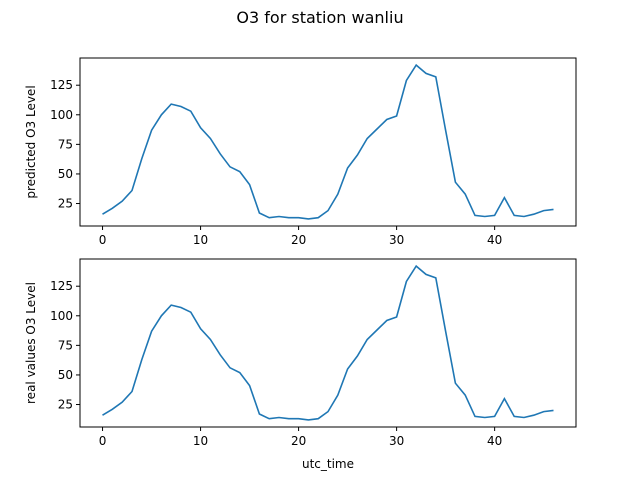  Describe the element at coordinates (328, 464) in the screenshot. I see `x-axis-label: utc_time` at that location.